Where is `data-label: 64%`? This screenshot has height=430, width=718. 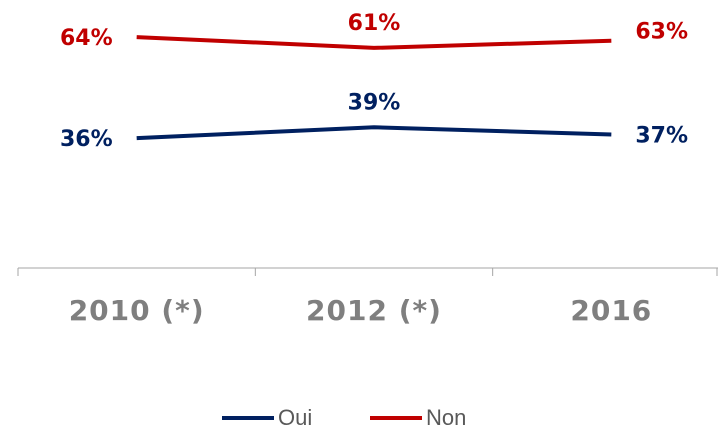 data-label: 64% is located at coordinates (86, 38).